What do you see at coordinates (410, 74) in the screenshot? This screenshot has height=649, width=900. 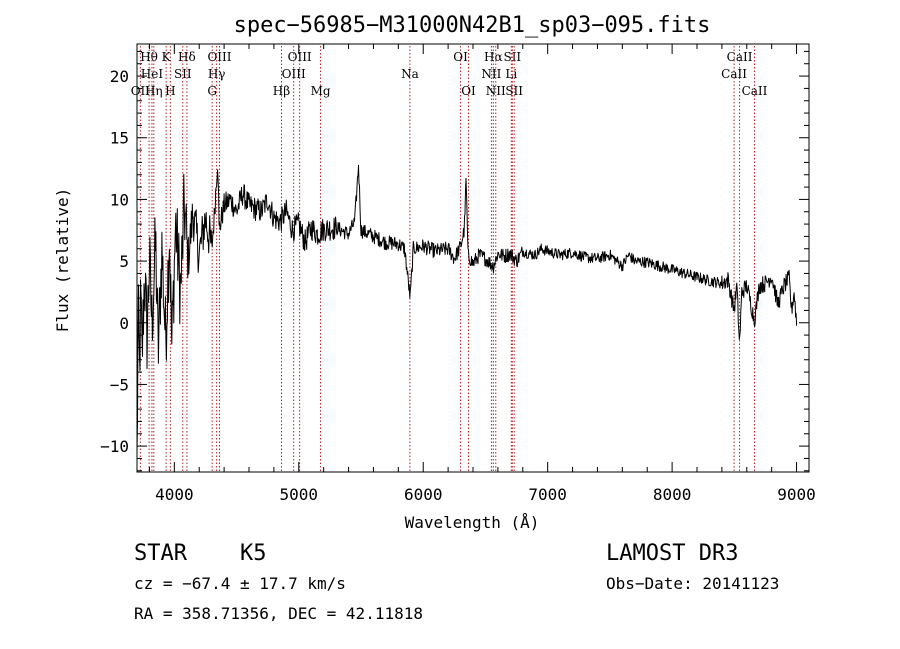 I see `line-label: Na` at bounding box center [410, 74].